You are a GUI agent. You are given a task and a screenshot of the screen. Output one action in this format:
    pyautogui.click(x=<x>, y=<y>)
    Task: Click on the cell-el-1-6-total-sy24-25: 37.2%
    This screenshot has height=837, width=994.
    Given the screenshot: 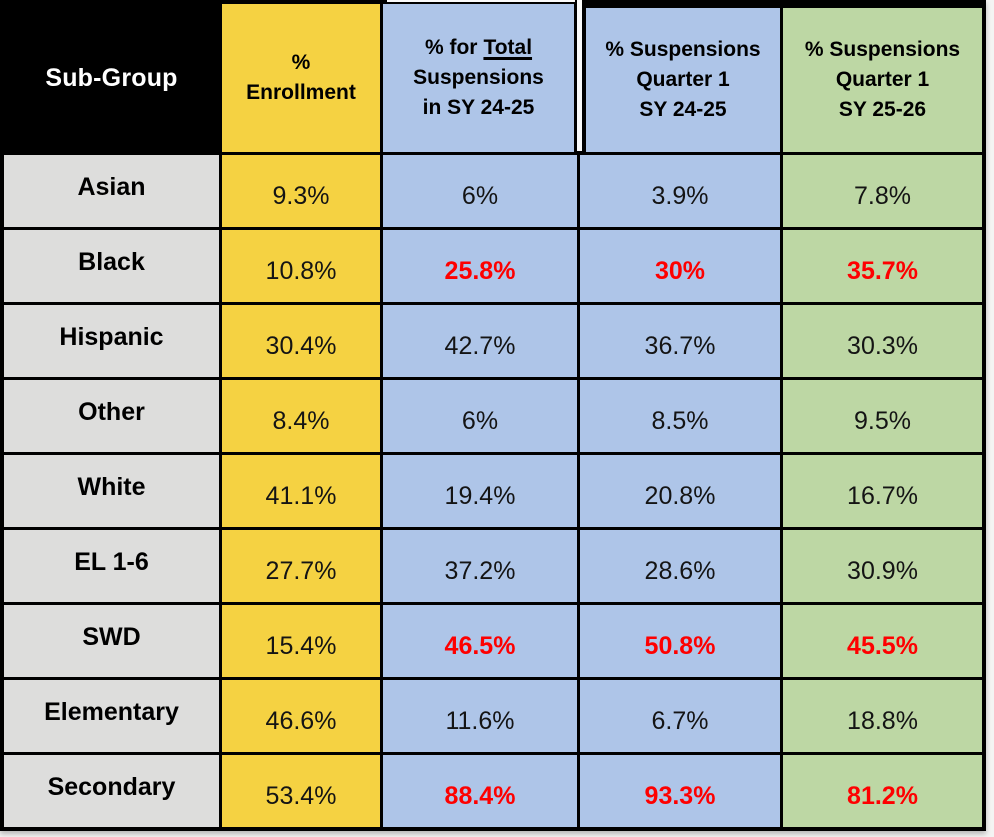 What is the action you would take?
    pyautogui.click(x=480, y=566)
    